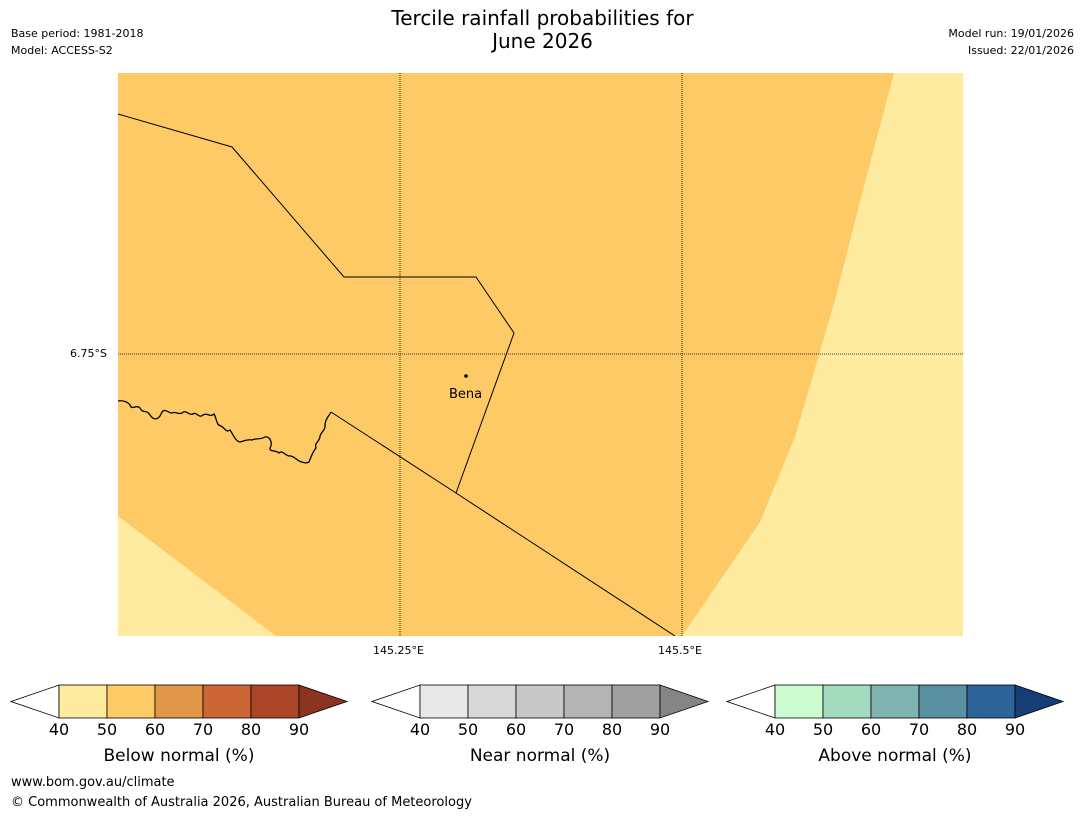  Describe the element at coordinates (967, 729) in the screenshot. I see `colorbar-above-tick: 80` at that location.